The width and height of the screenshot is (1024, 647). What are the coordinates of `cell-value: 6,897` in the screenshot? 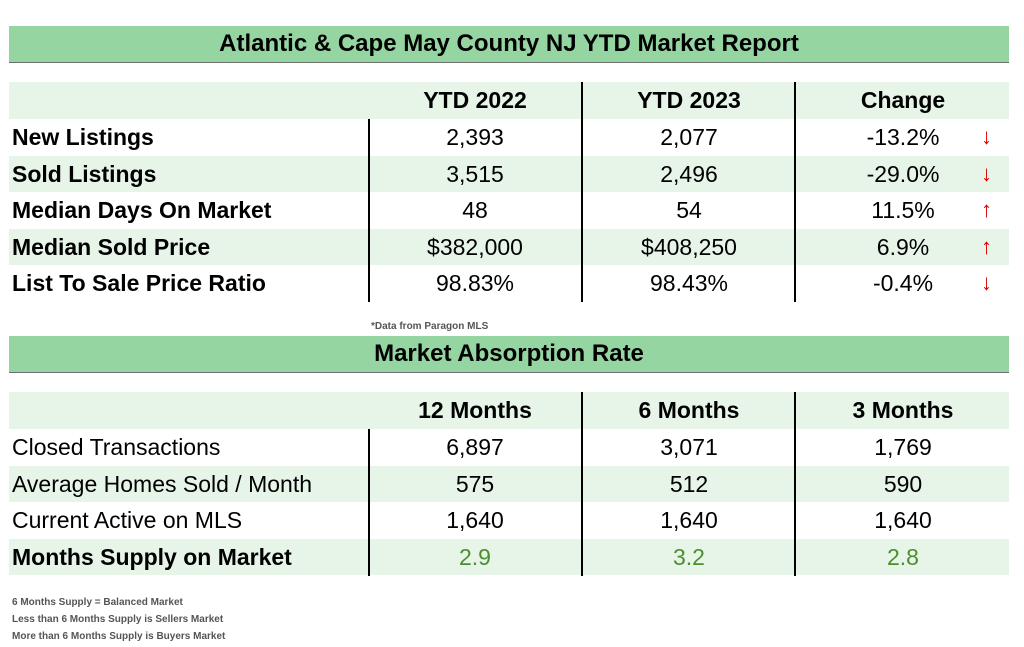 It's located at (475, 447).